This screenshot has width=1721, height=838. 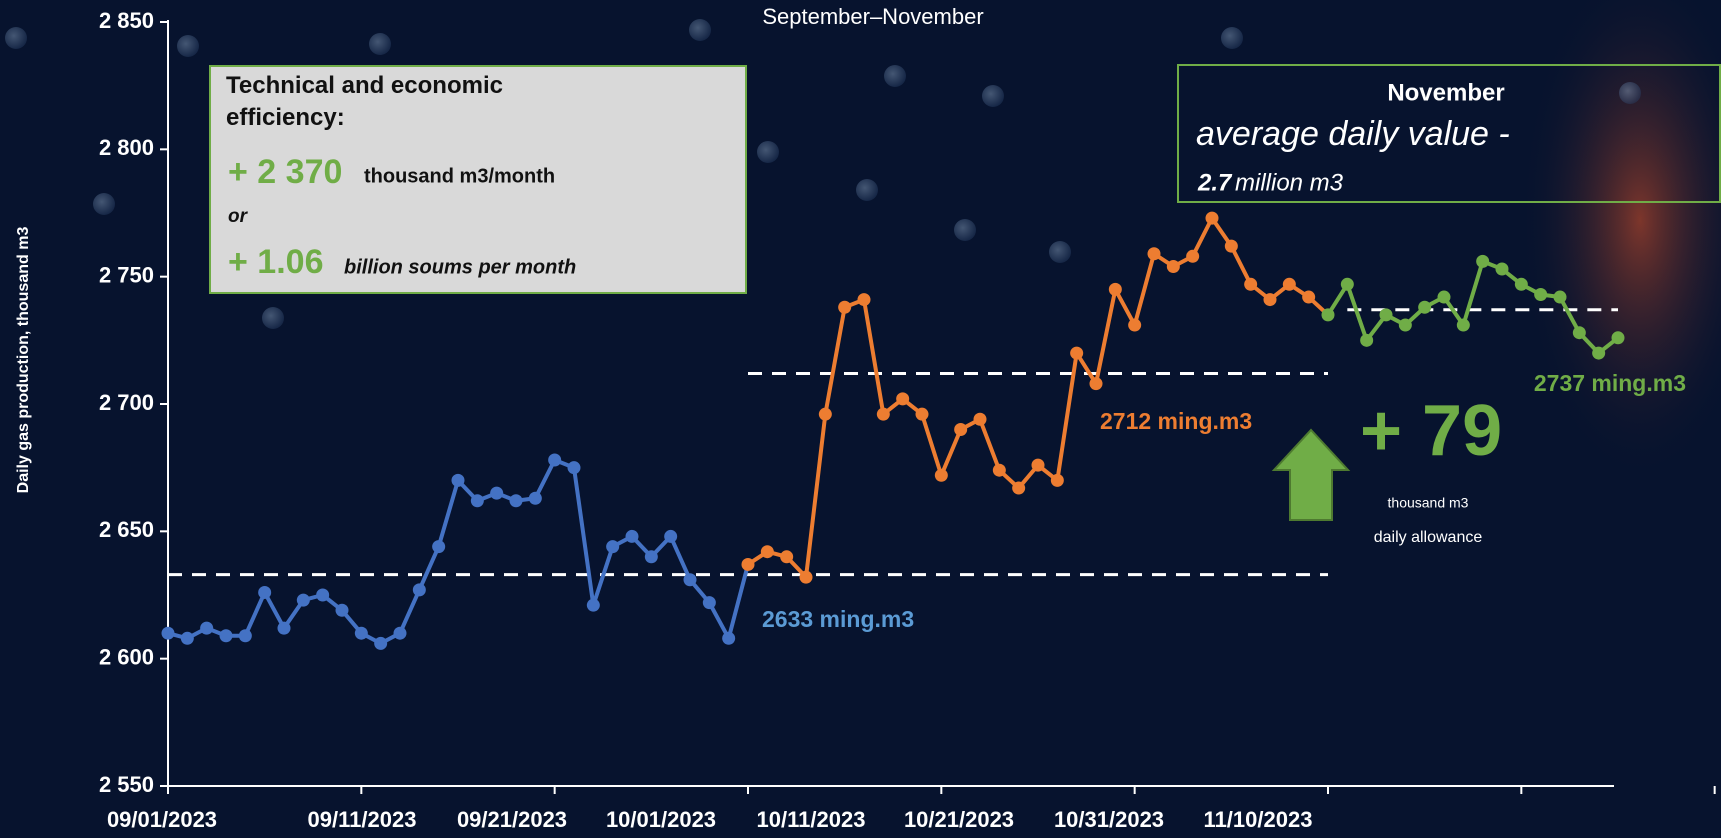 What do you see at coordinates (1353, 134) in the screenshot?
I see `box-text: average daily value -` at bounding box center [1353, 134].